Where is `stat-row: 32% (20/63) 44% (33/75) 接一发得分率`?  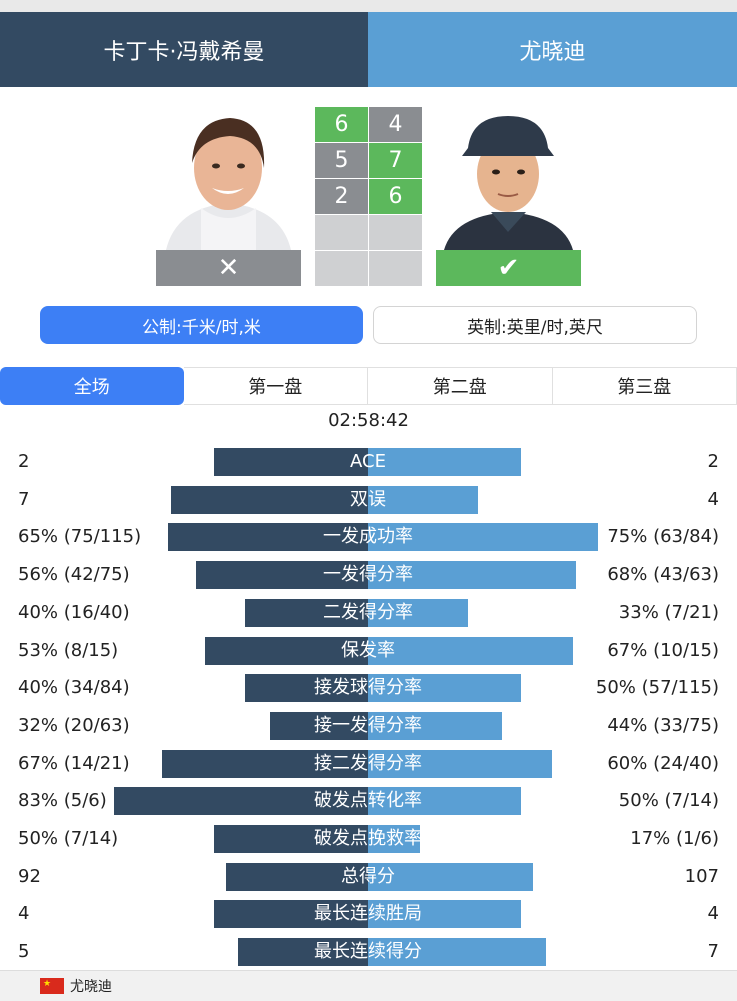 stat-row: 32% (20/63) 44% (33/75) 接一发得分率 is located at coordinates (368, 726).